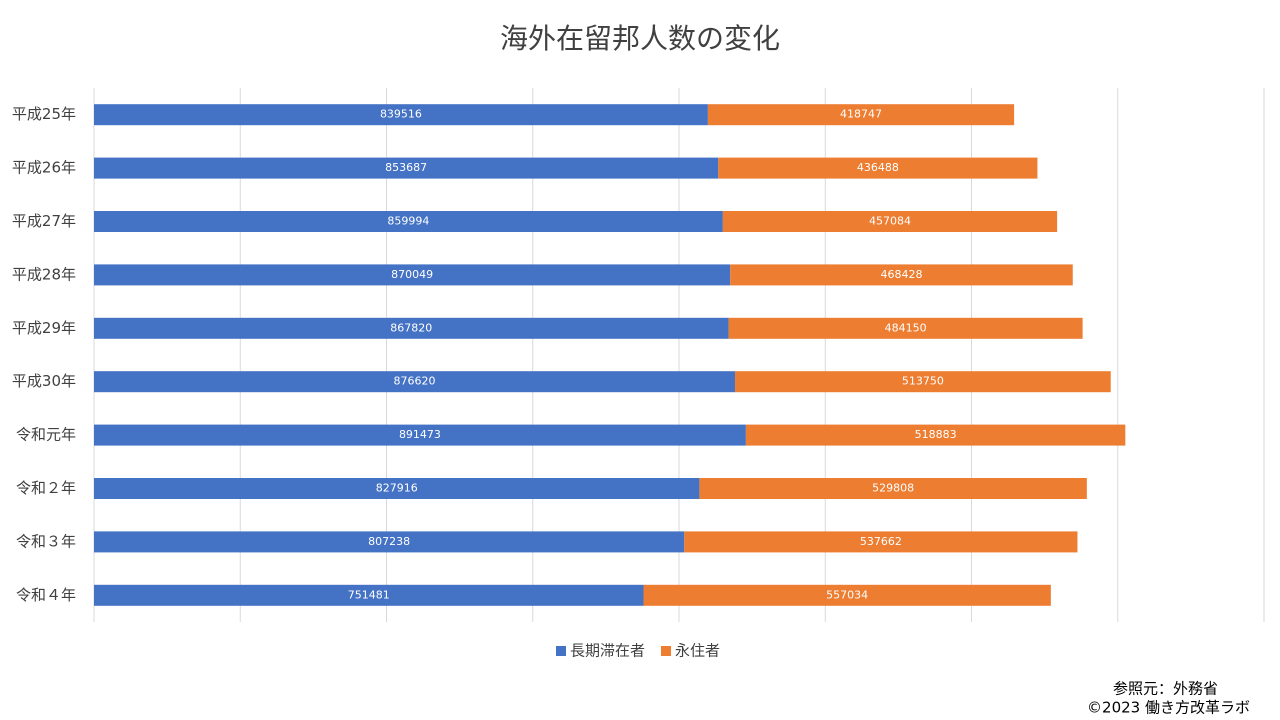  I want to click on data-label: 891473, so click(420, 434).